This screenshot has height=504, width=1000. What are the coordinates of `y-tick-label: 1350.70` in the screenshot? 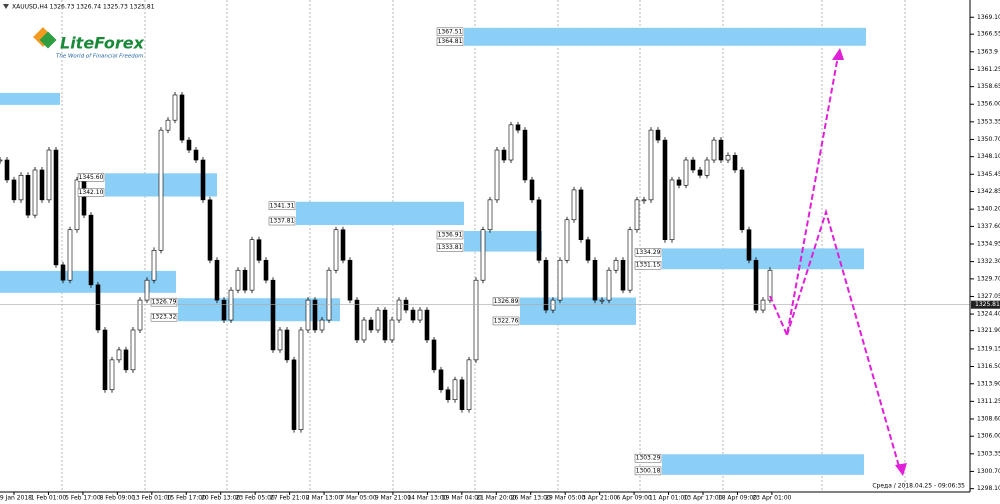 It's located at (988, 139).